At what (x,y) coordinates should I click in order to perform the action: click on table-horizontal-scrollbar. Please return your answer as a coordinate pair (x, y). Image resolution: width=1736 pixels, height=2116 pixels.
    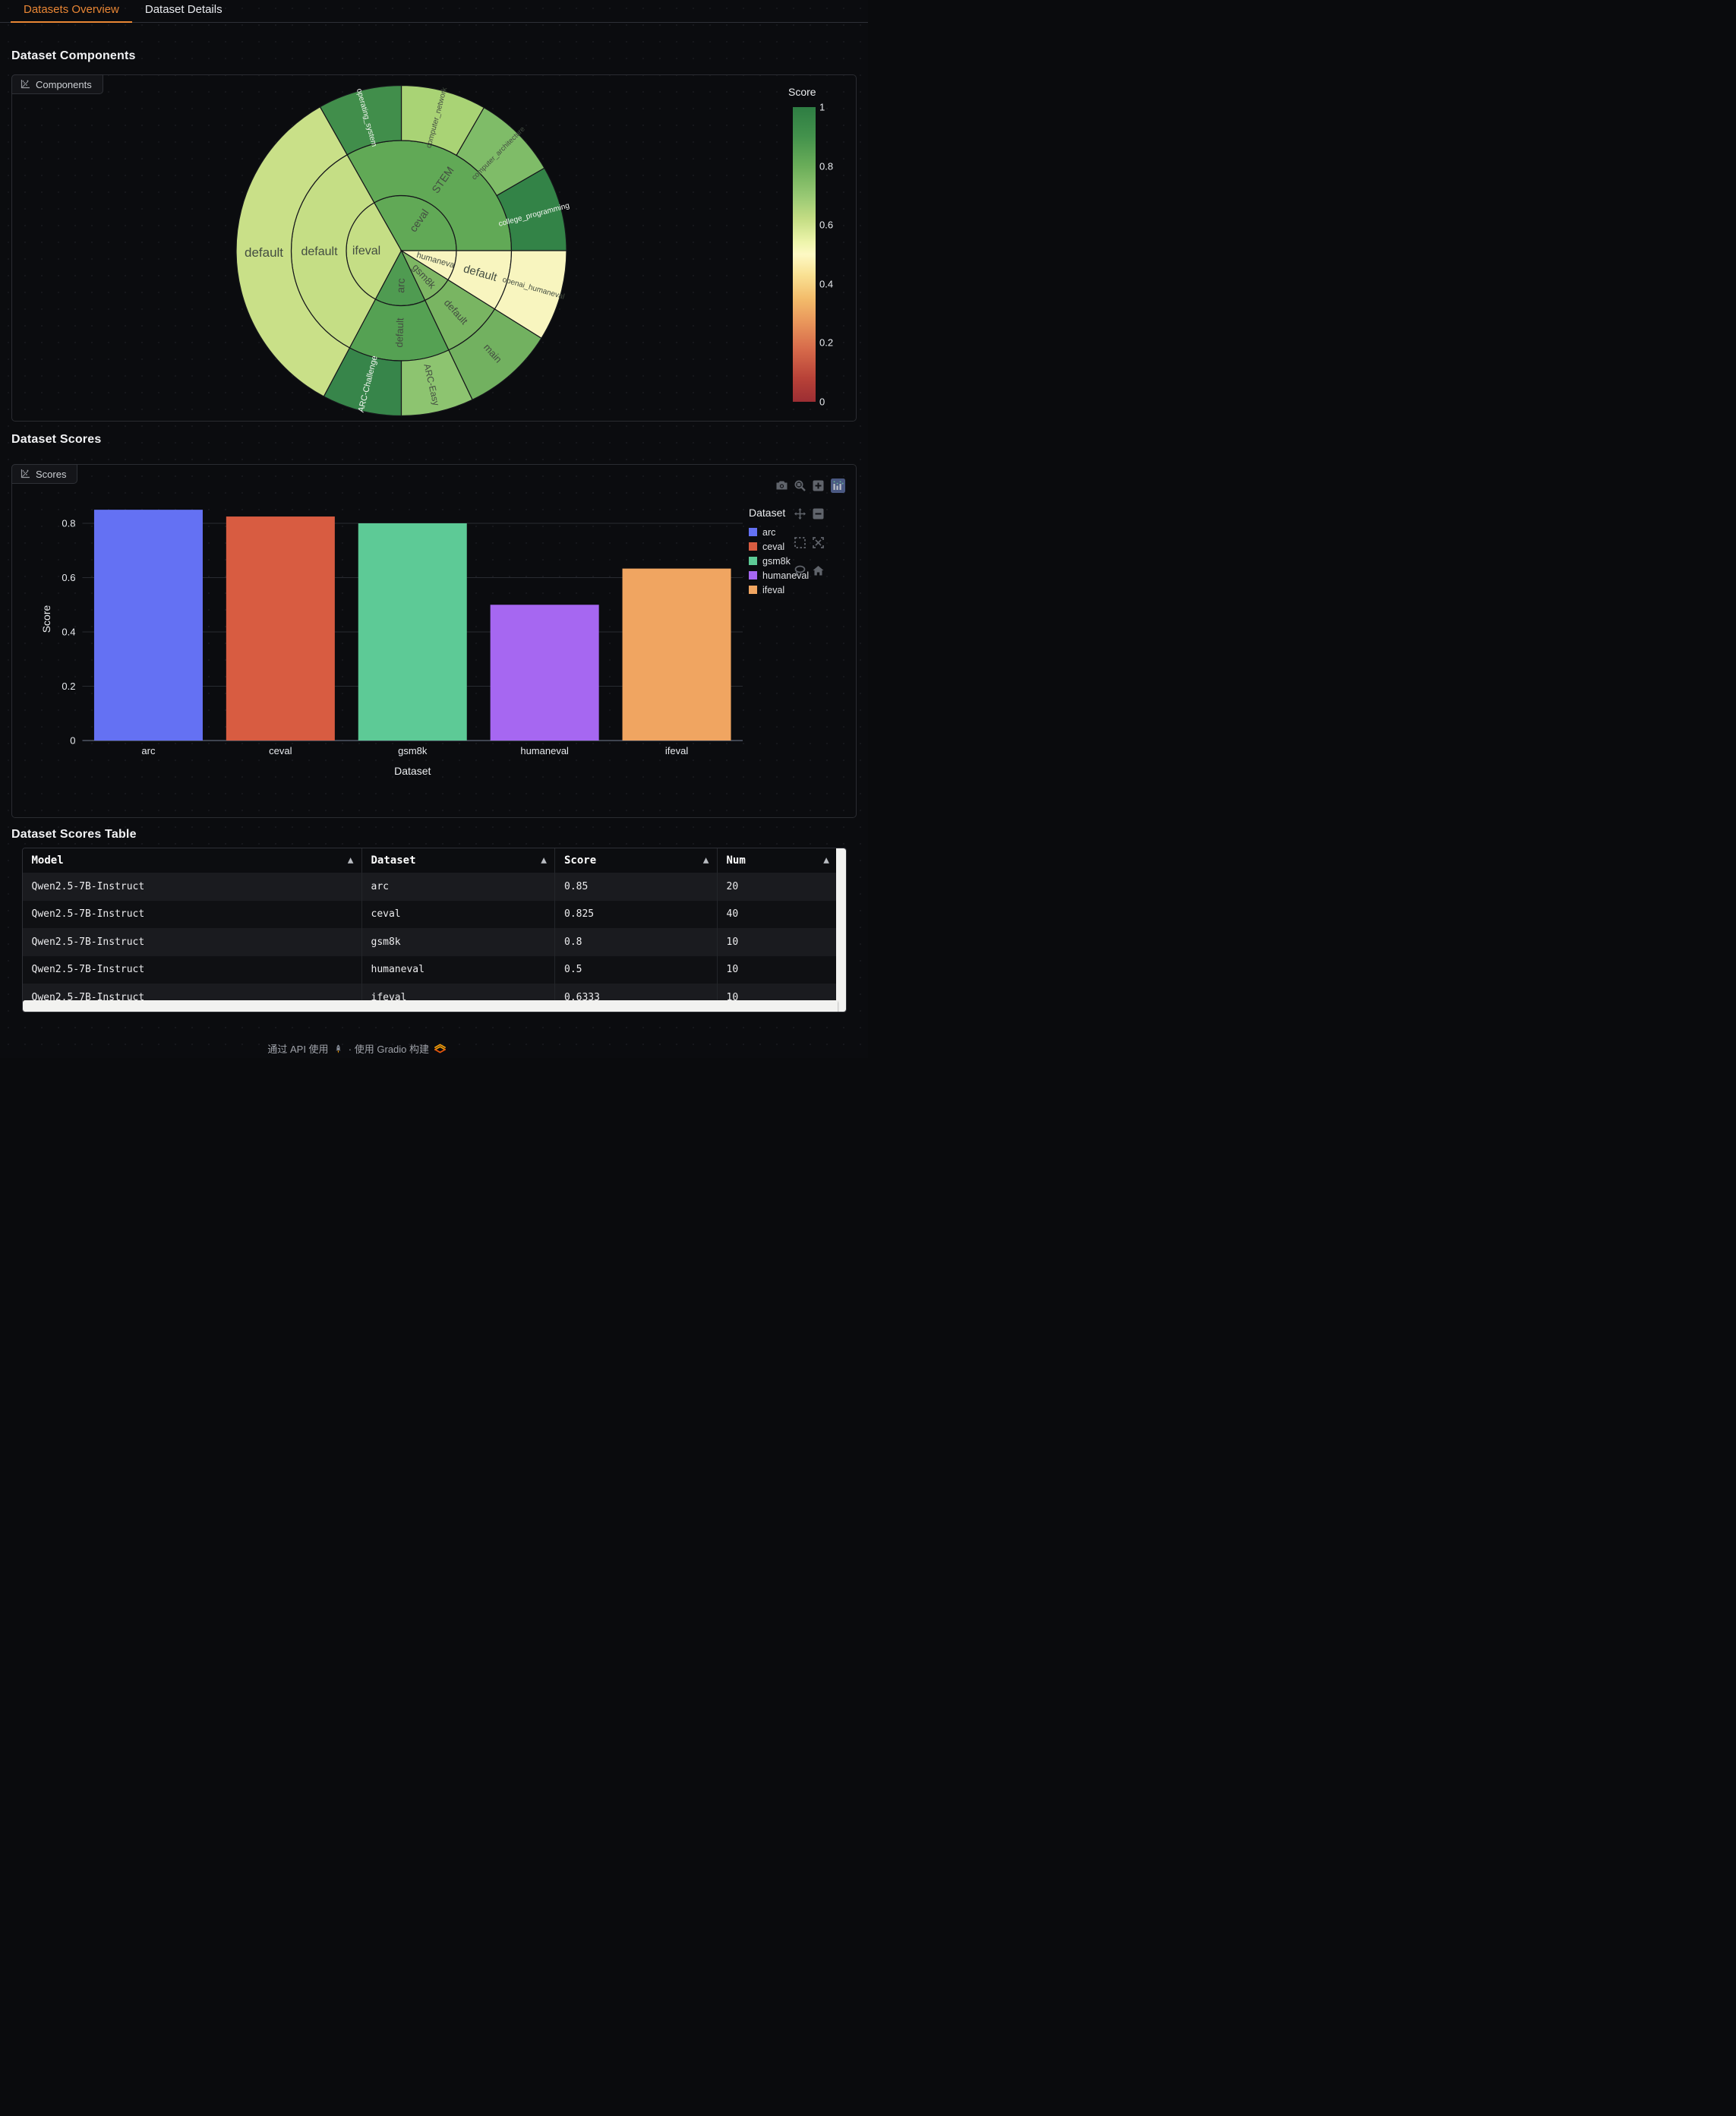
    Looking at the image, I should click on (430, 1006).